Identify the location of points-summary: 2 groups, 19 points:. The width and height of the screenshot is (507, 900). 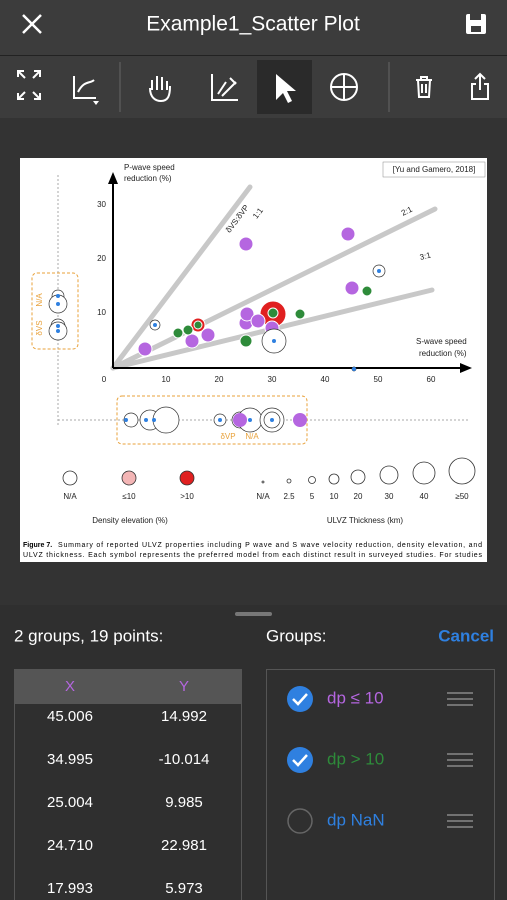
(88, 635).